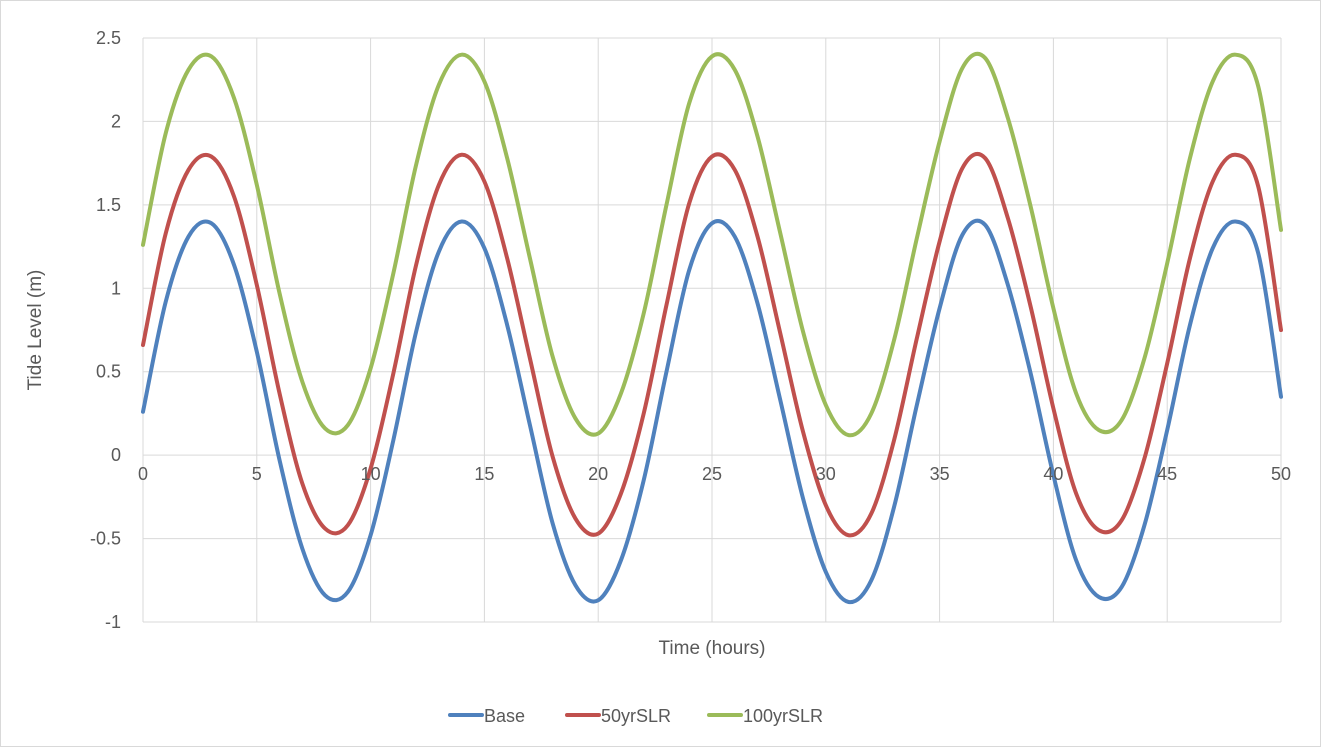 This screenshot has width=1321, height=747. I want to click on x-tick-label-5: 25, so click(712, 474).